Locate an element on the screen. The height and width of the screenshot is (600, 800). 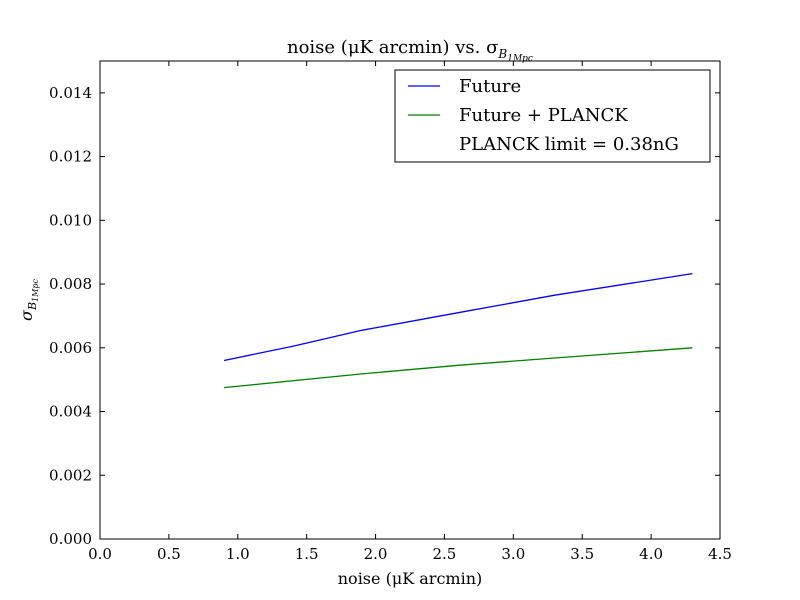
x-tick-label: 0.0 is located at coordinates (100, 554).